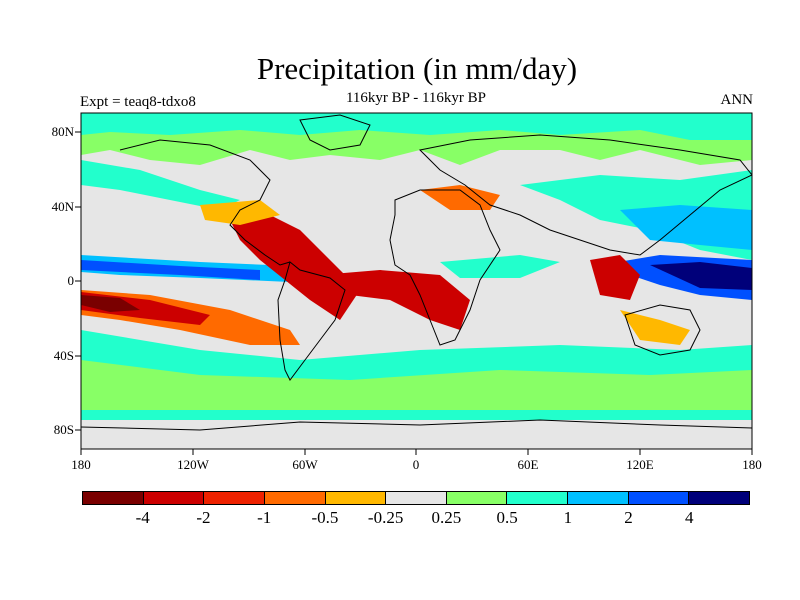 The width and height of the screenshot is (800, 600). I want to click on southern-ocean-green, so click(416, 385).